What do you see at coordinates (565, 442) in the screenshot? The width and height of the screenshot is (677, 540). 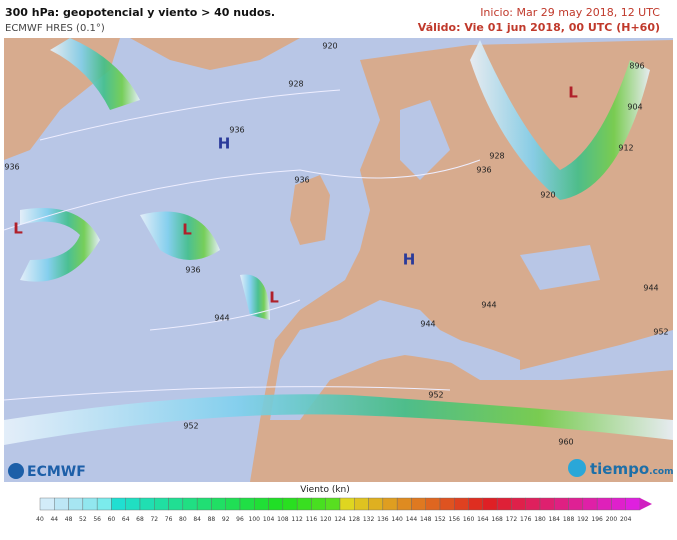 I see `contour-label: 960` at bounding box center [565, 442].